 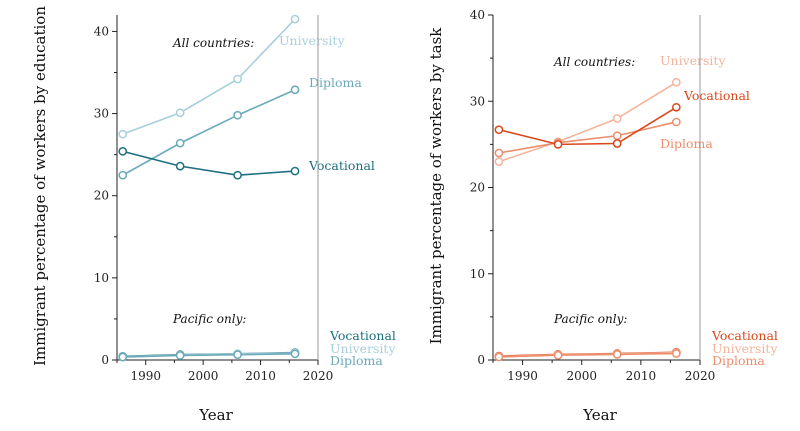 What do you see at coordinates (436, 186) in the screenshot?
I see `y-axis-label: Immigrant percentage of workers by task` at bounding box center [436, 186].